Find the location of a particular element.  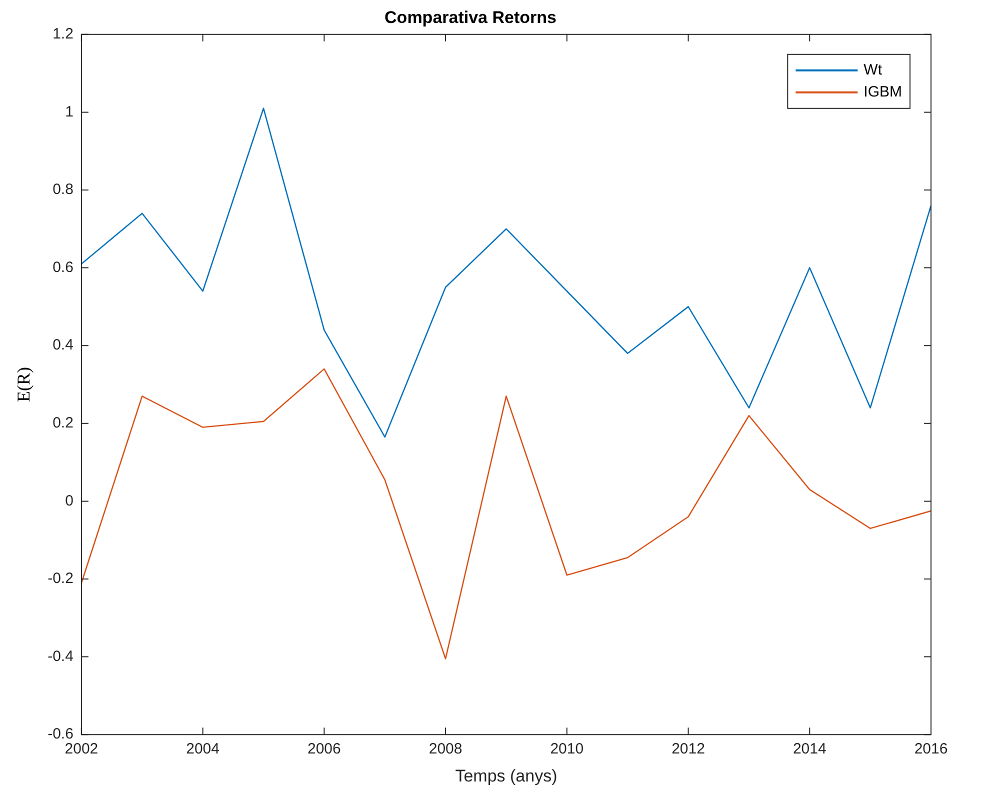

x-tick-label: 2016 is located at coordinates (931, 749).